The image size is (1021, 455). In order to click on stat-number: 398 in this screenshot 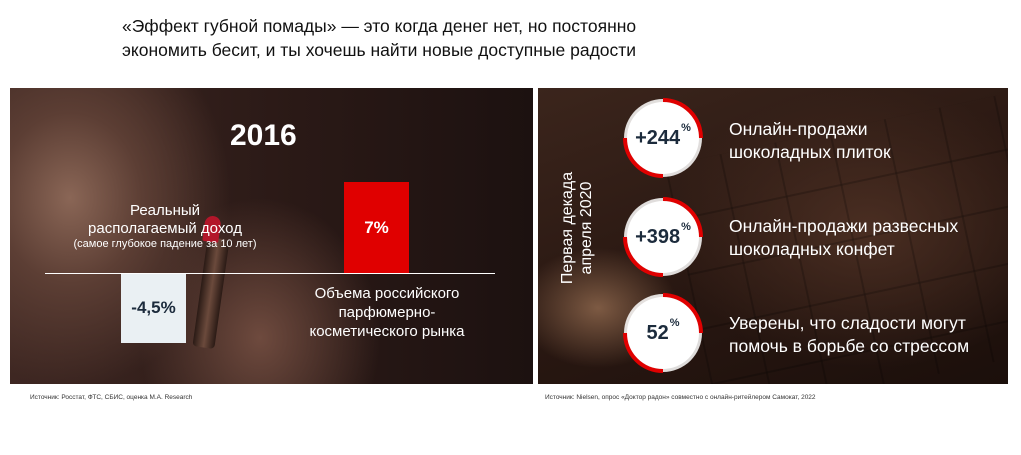, I will do `click(663, 236)`.